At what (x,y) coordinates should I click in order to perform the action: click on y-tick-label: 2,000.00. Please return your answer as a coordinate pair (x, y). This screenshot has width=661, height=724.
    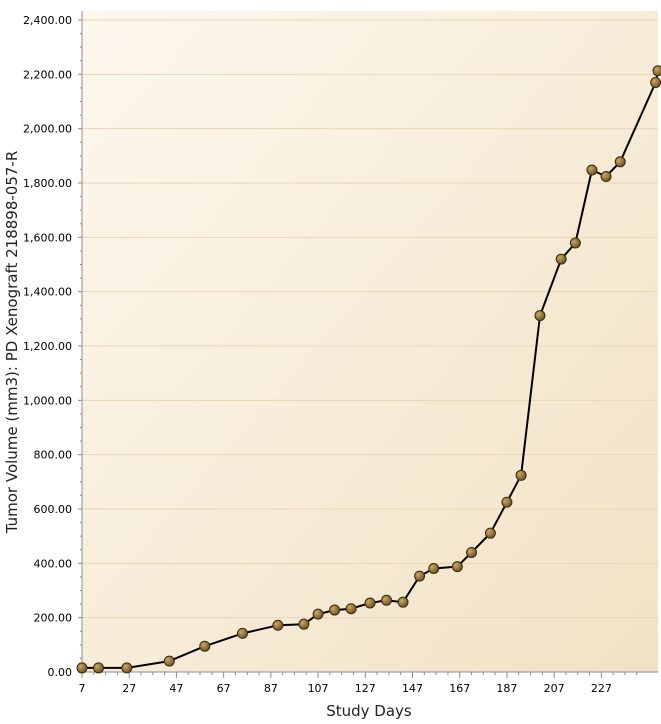
    Looking at the image, I should click on (47, 129).